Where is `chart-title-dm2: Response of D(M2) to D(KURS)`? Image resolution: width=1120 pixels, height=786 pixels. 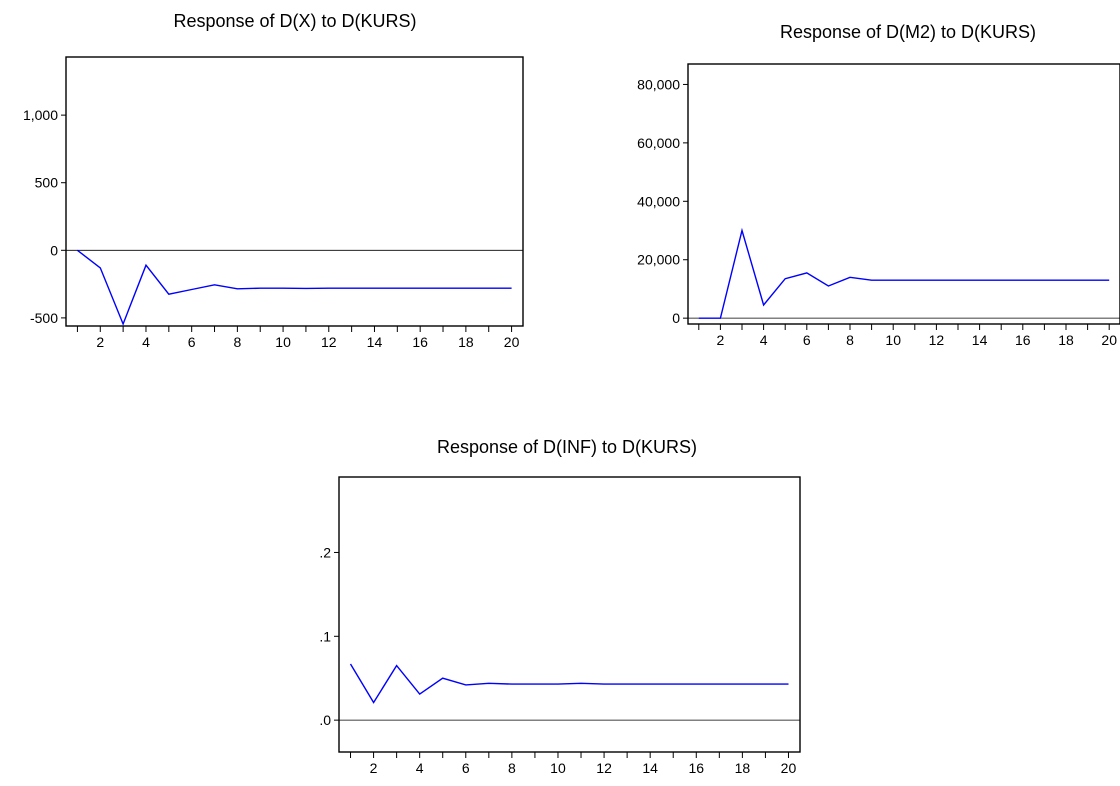
chart-title-dm2: Response of D(M2) to D(KURS) is located at coordinates (908, 32).